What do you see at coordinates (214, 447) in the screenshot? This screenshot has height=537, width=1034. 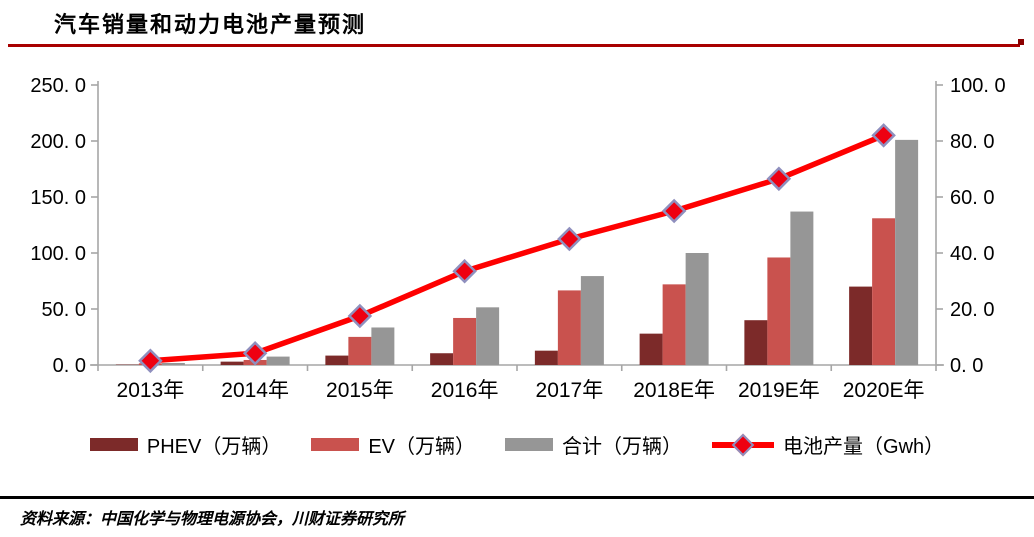 I see `legend-label-phev: PHEV（万辆）` at bounding box center [214, 447].